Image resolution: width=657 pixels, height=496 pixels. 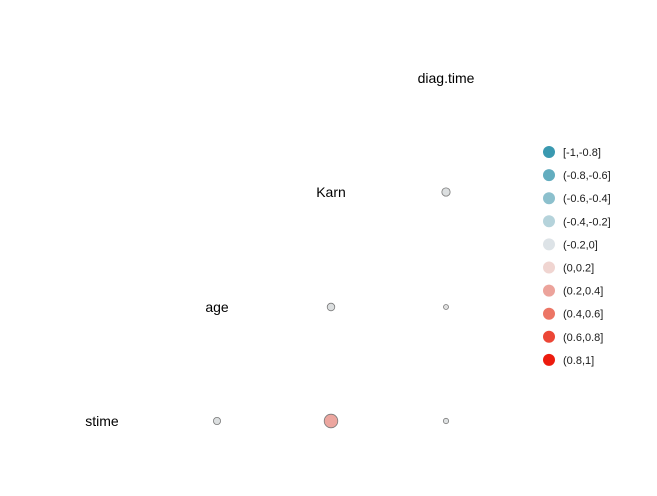 What do you see at coordinates (580, 245) in the screenshot?
I see `legend-label: (-0.2,0]` at bounding box center [580, 245].